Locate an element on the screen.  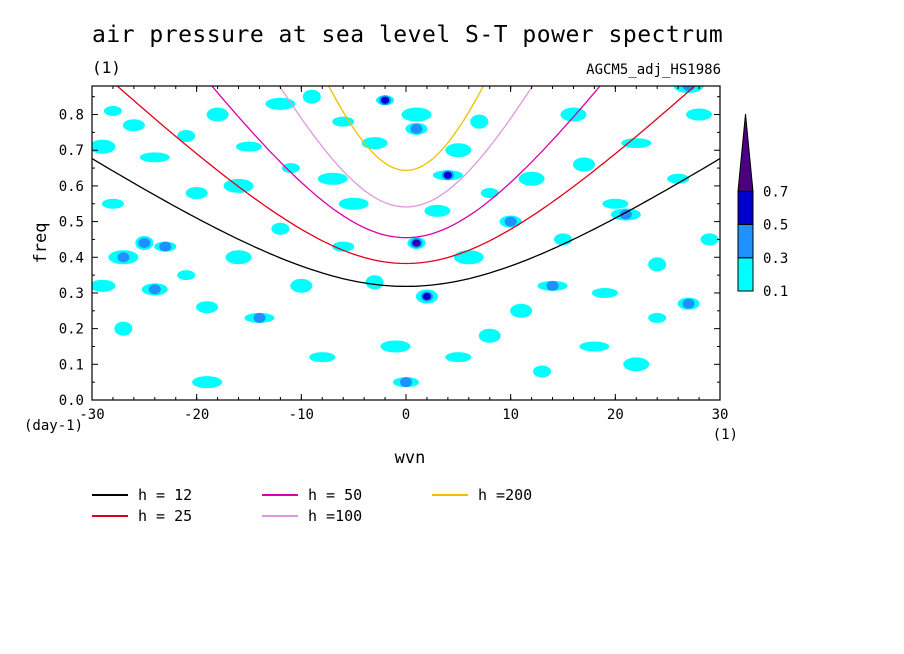
x-tick-label: 20 is located at coordinates (615, 415).